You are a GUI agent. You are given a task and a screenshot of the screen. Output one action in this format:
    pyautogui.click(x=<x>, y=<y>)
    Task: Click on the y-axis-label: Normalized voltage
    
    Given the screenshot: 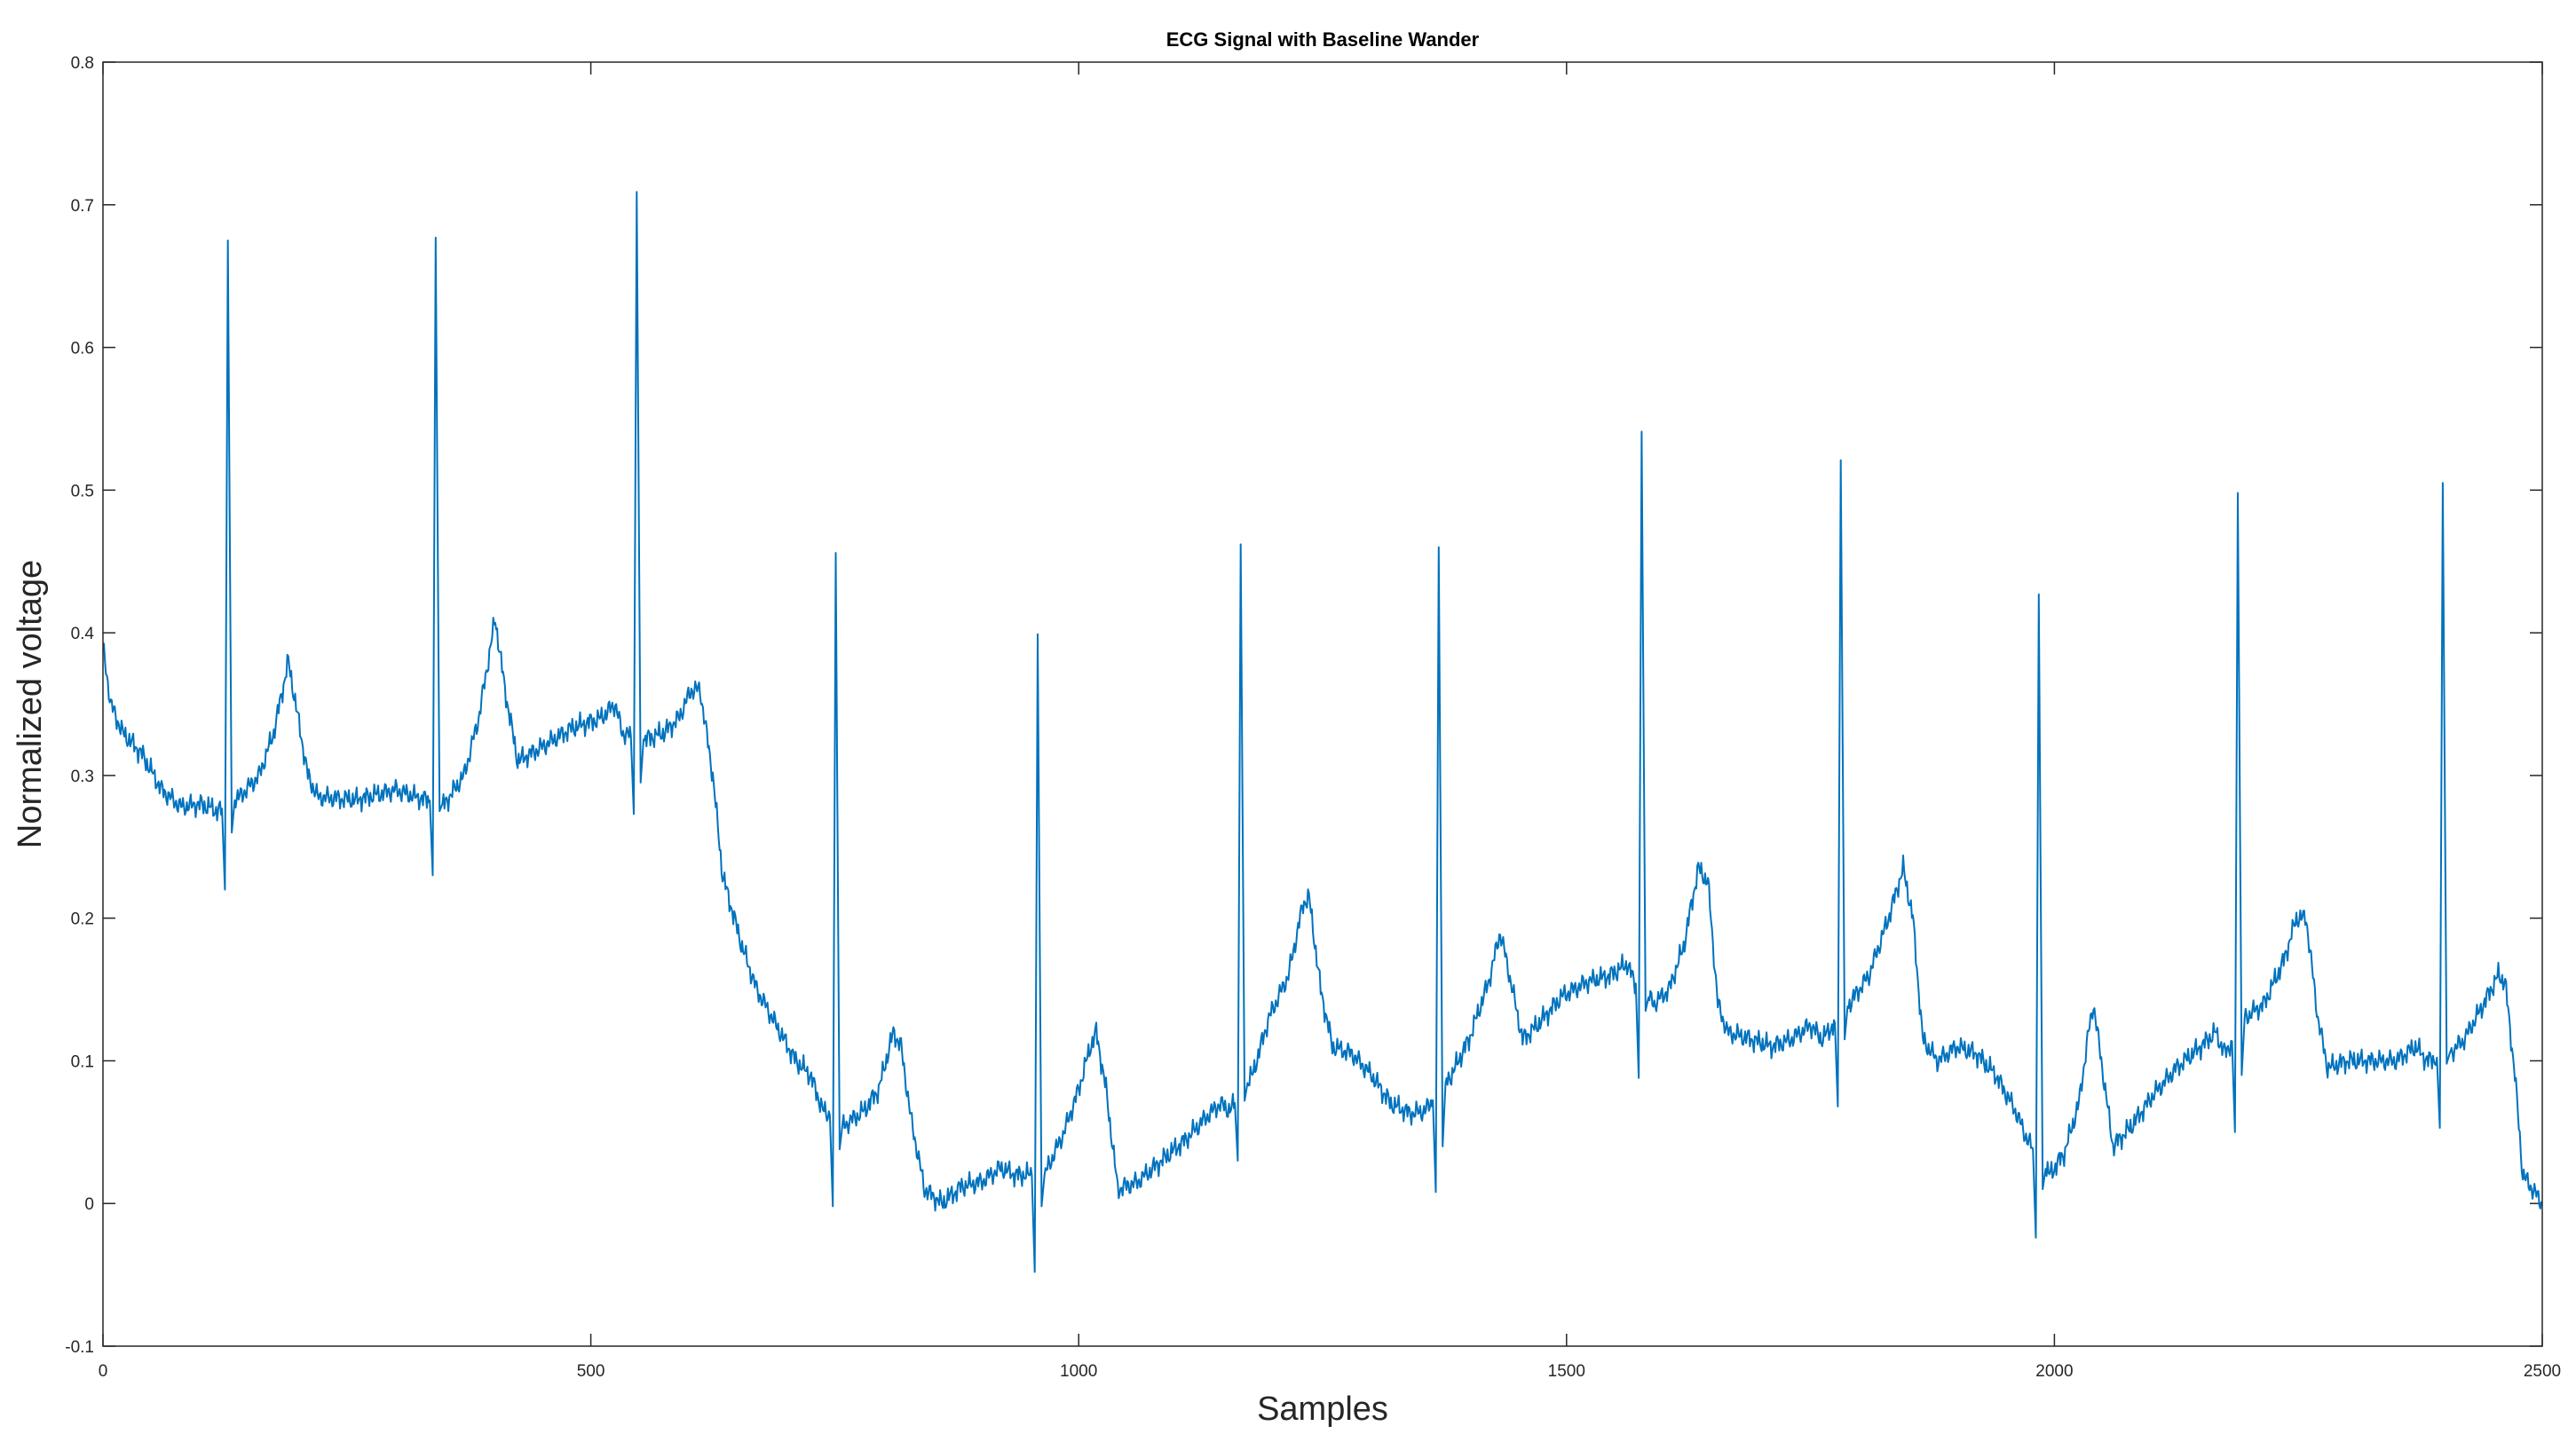 What is the action you would take?
    pyautogui.click(x=30, y=704)
    